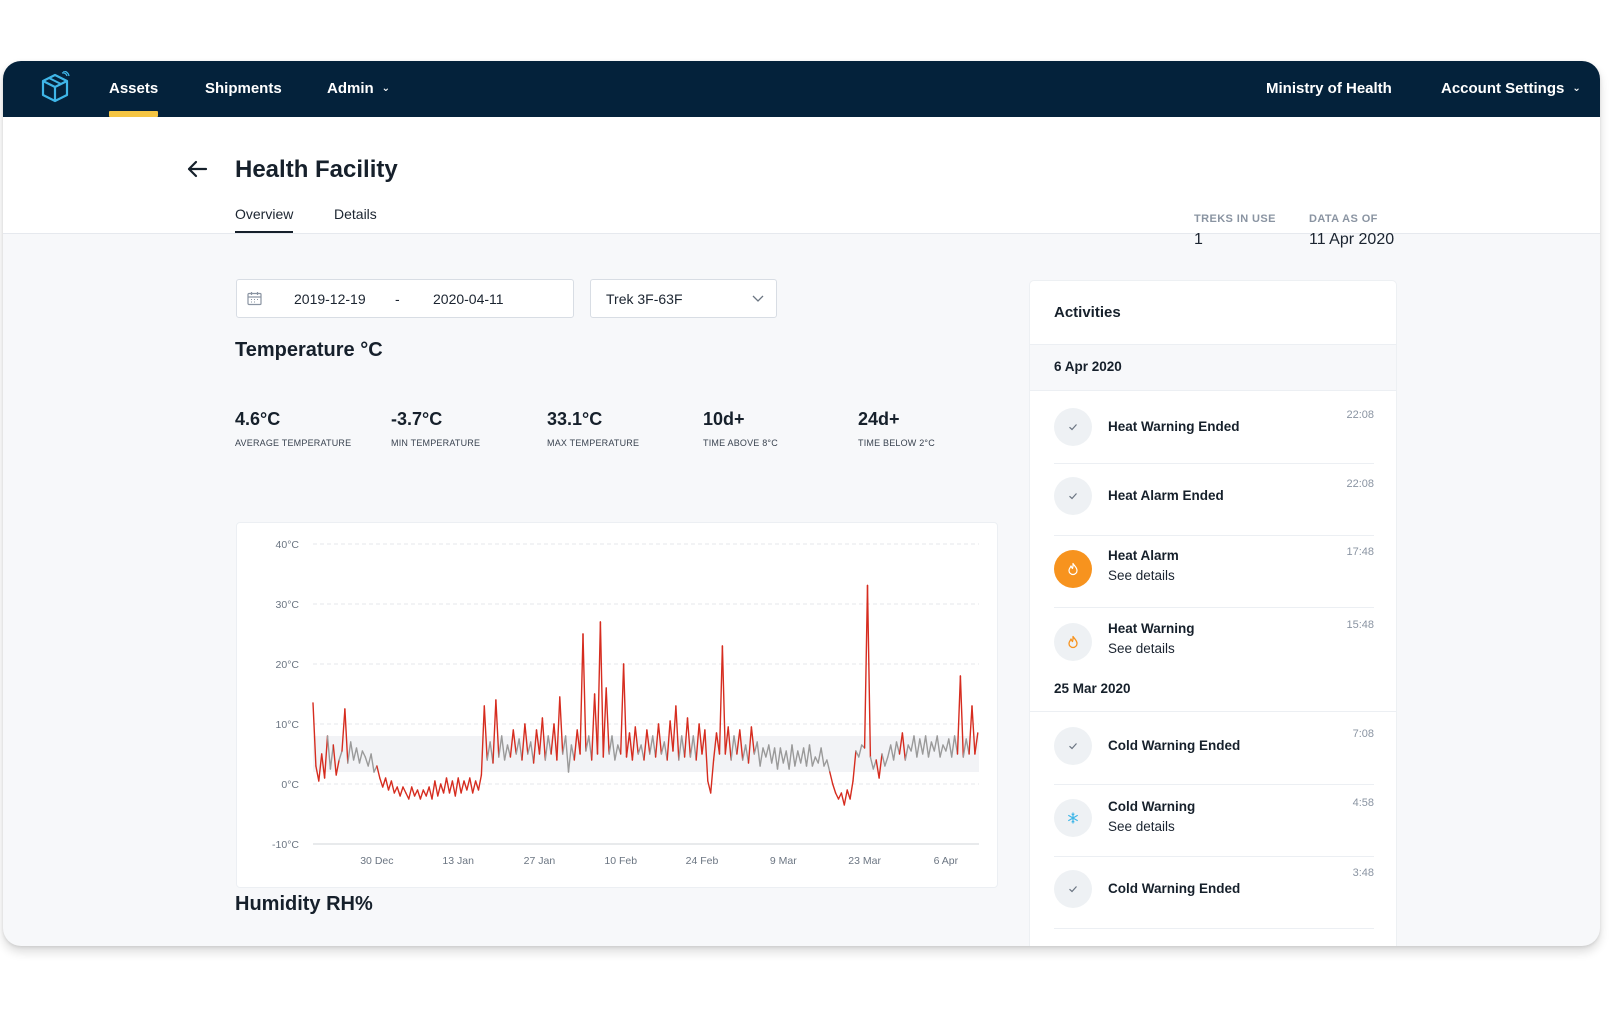  What do you see at coordinates (1214, 572) in the screenshot?
I see `activity-item: Heat Alarm See details 17:48` at bounding box center [1214, 572].